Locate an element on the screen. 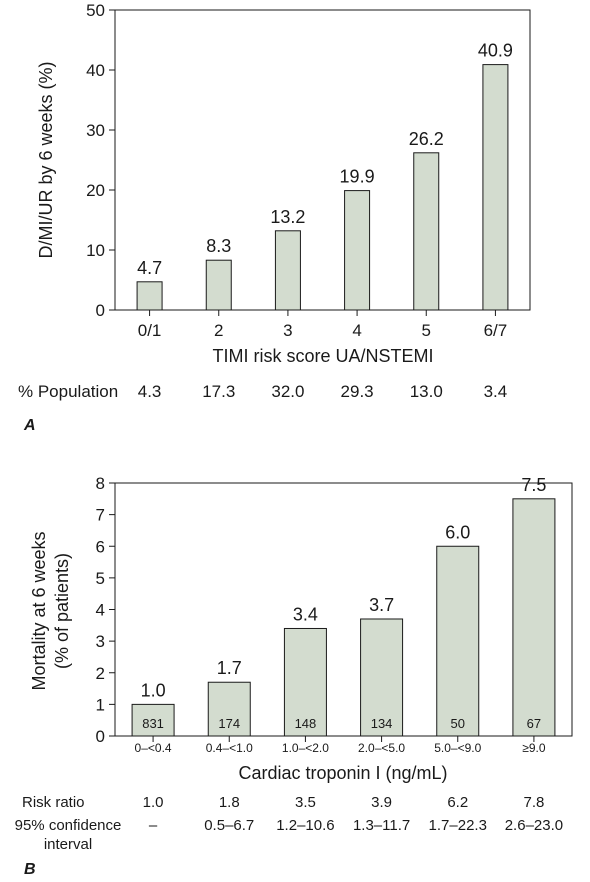  bar-value-label: 19.9 is located at coordinates (357, 177).